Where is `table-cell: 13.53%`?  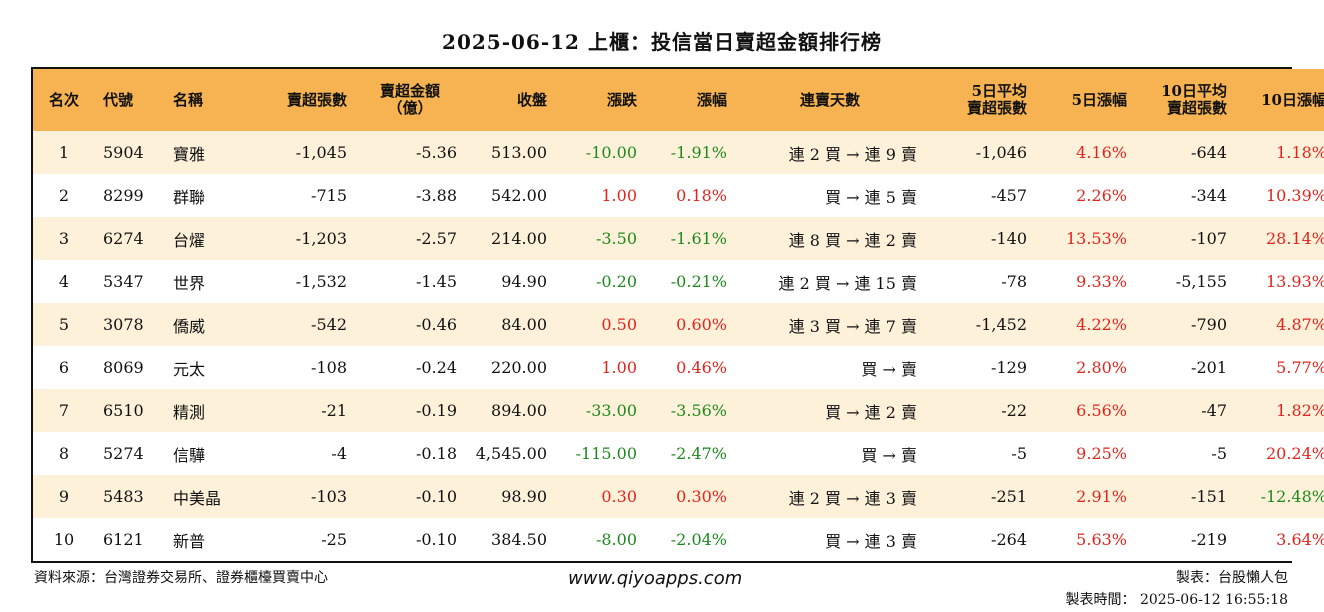 table-cell: 13.53% is located at coordinates (1096, 238).